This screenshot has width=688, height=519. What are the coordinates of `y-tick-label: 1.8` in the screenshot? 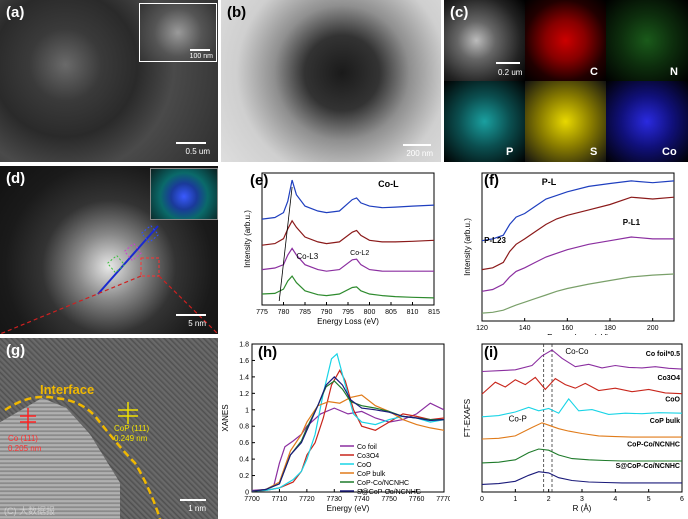 It's located at (244, 345).